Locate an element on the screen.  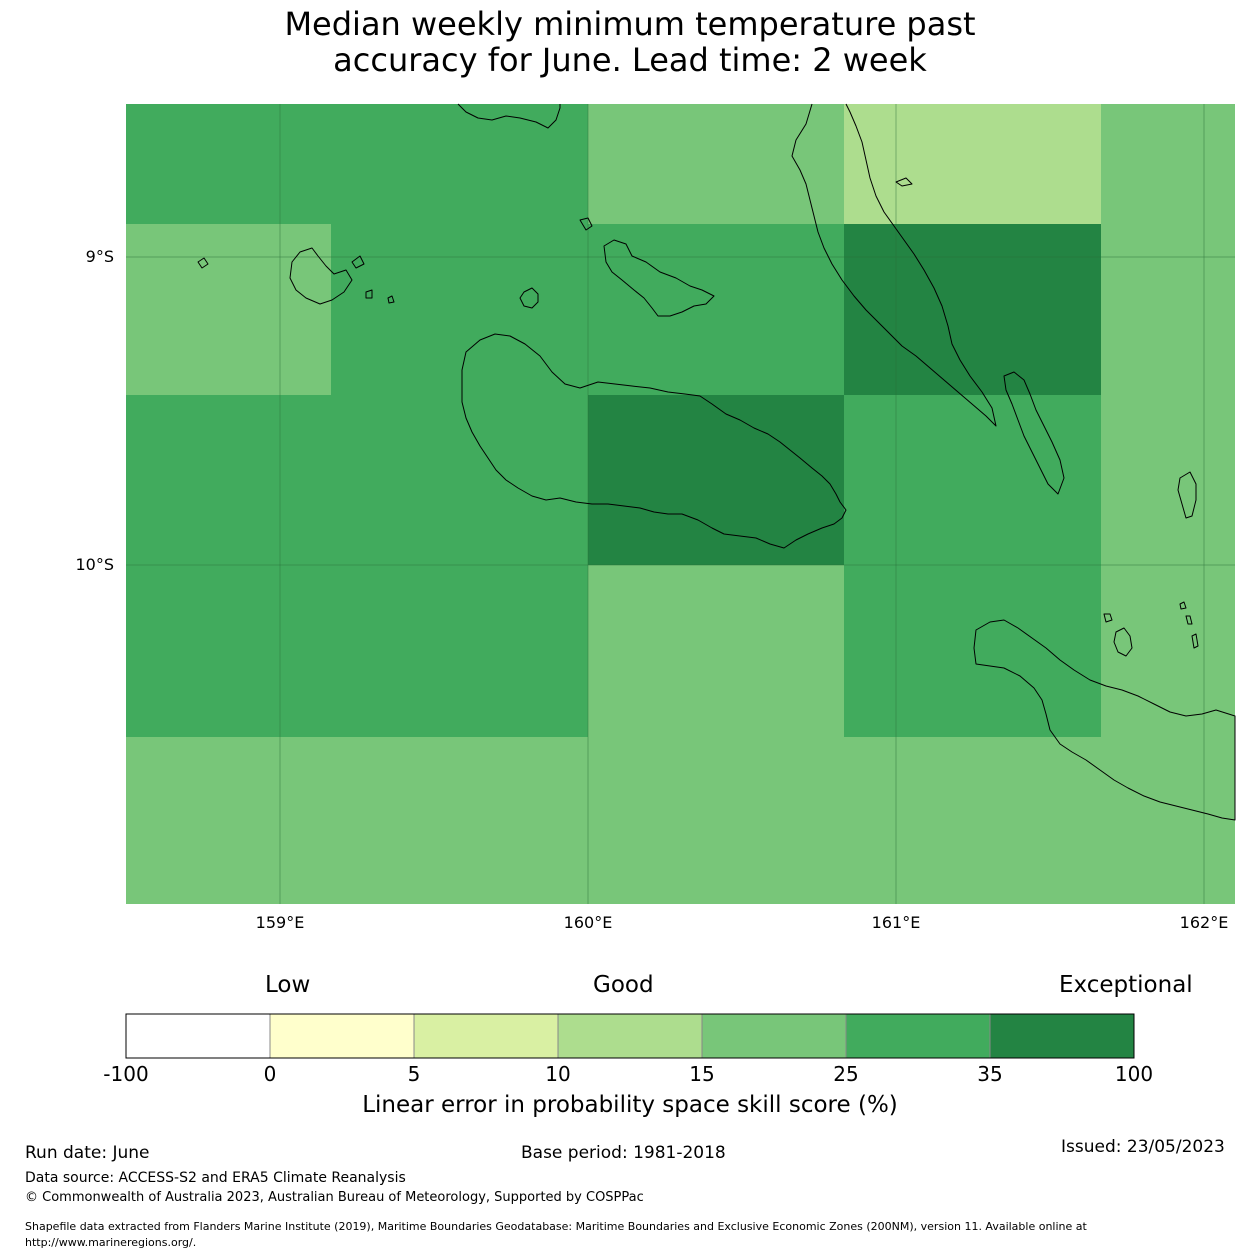
lon-label-162e: 162°E is located at coordinates (1204, 922).